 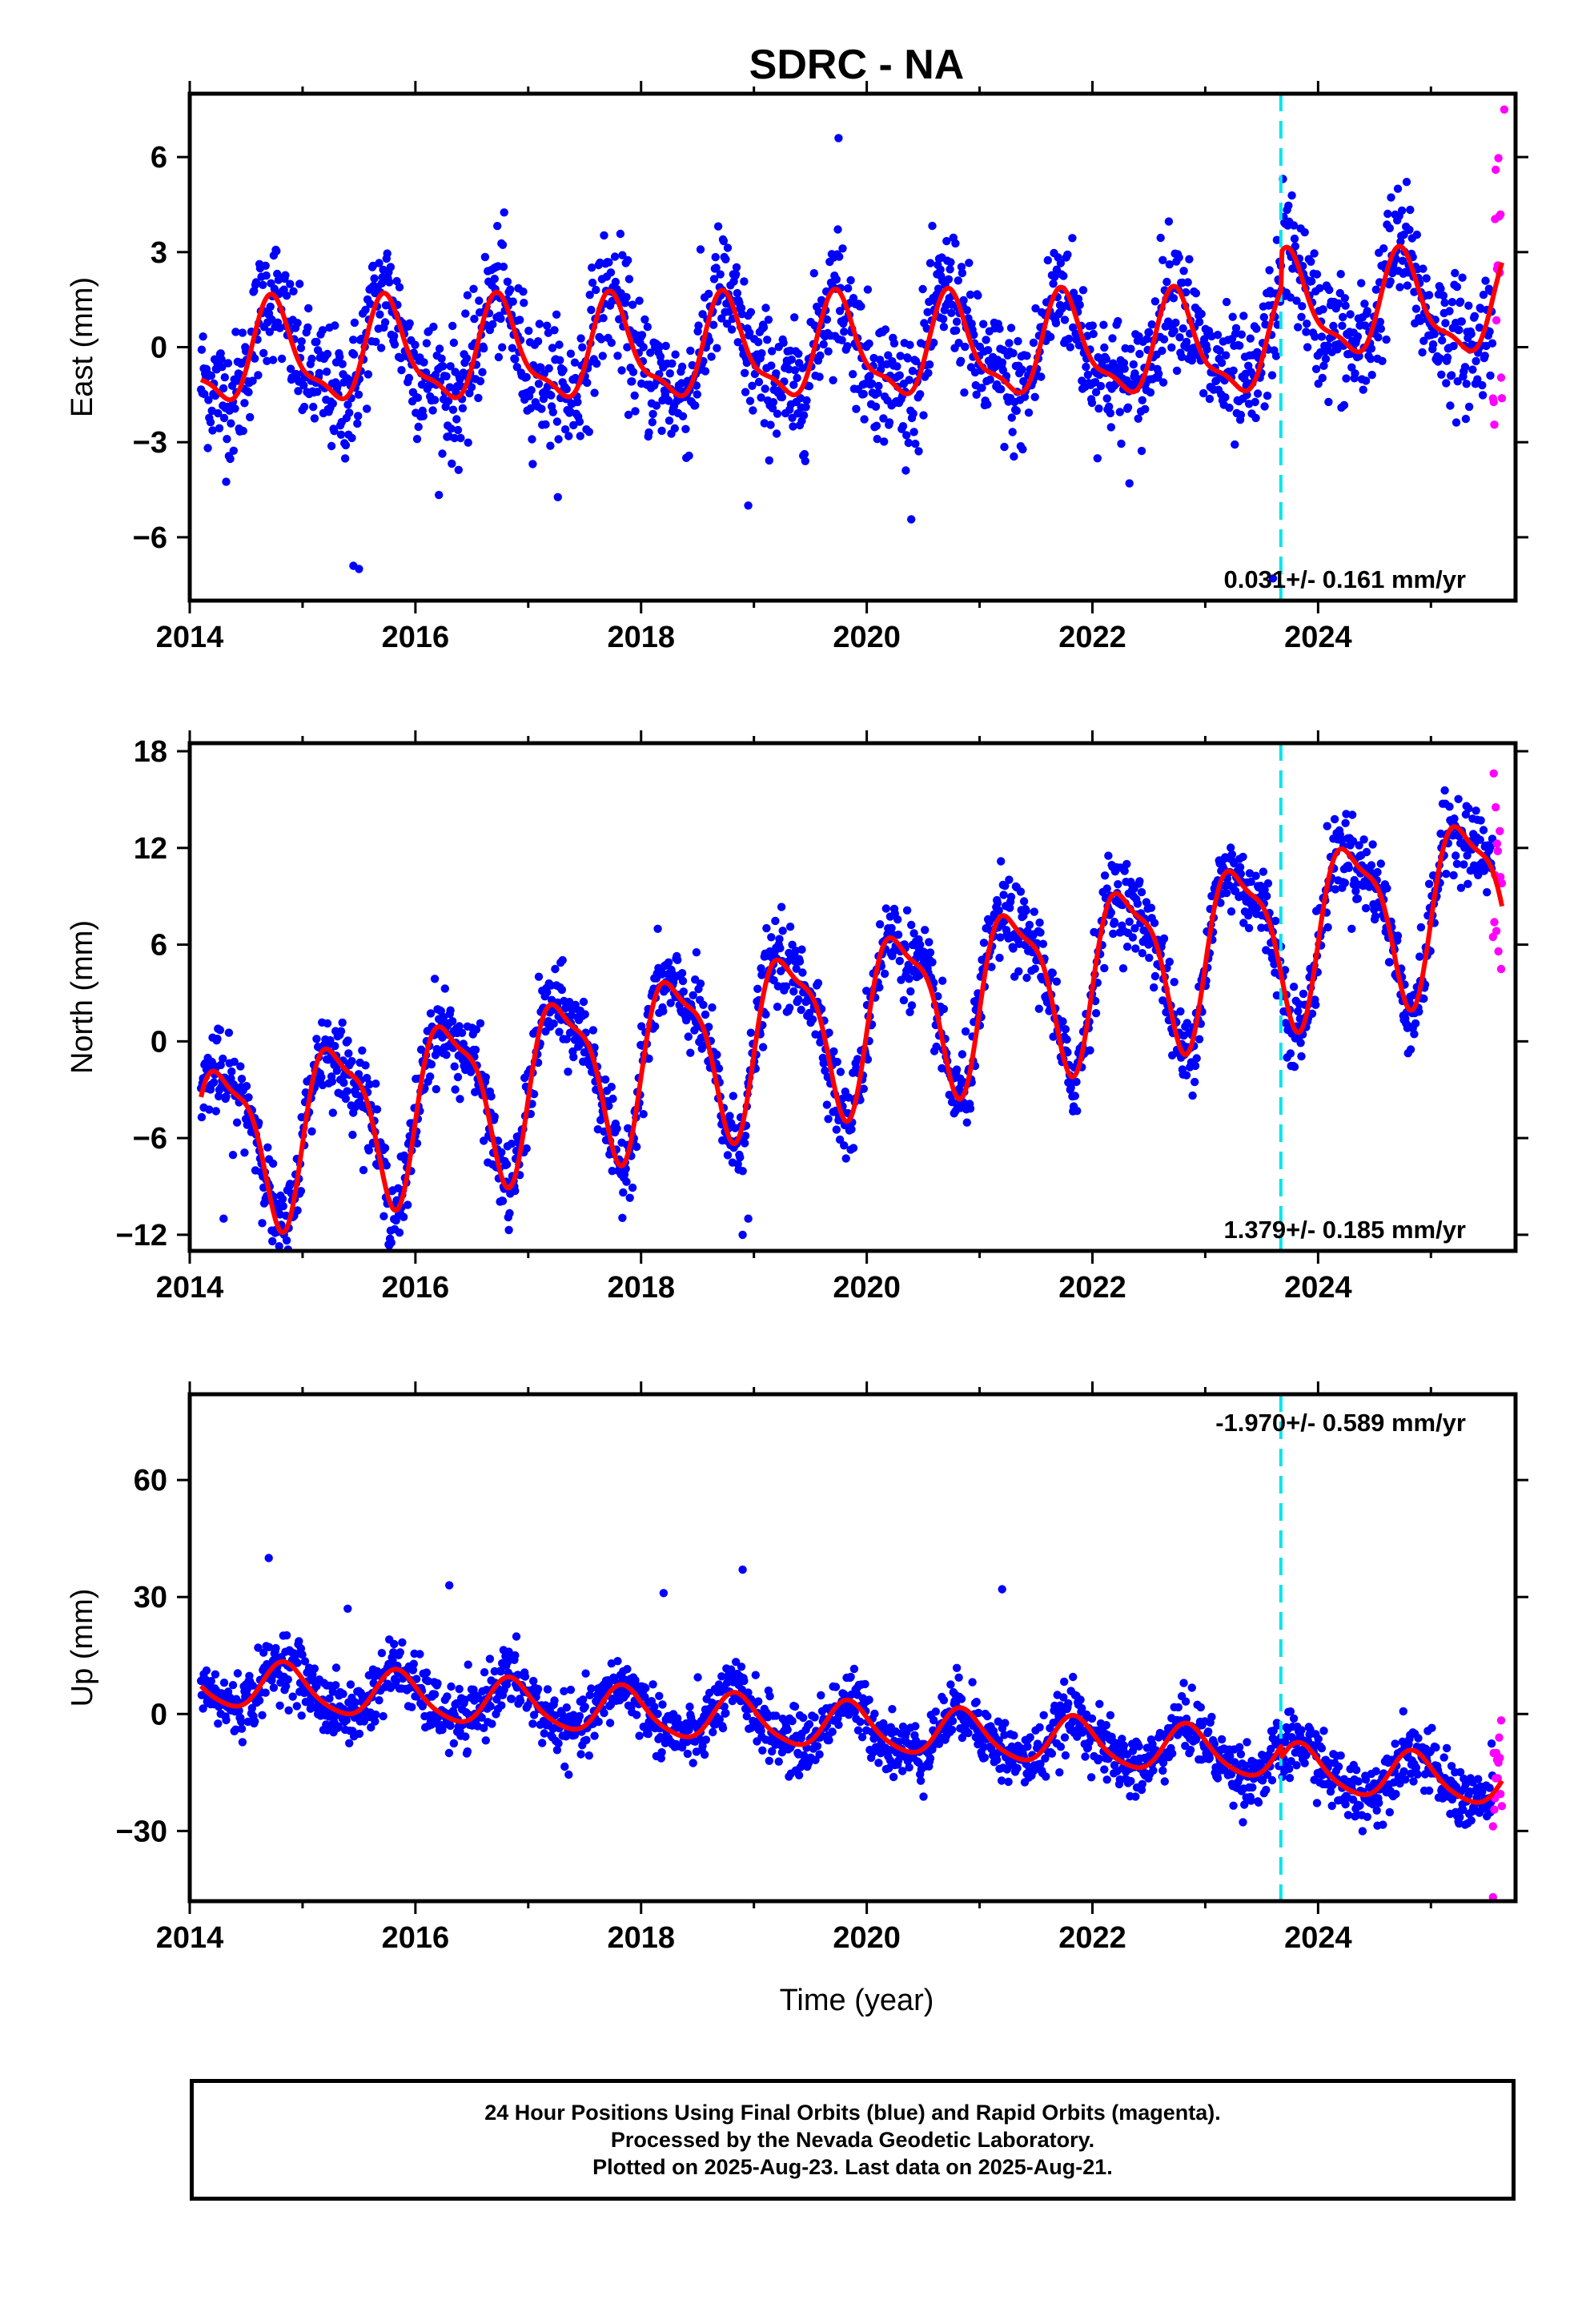 What do you see at coordinates (150, 443) in the screenshot?
I see `y-tick-label: −3` at bounding box center [150, 443].